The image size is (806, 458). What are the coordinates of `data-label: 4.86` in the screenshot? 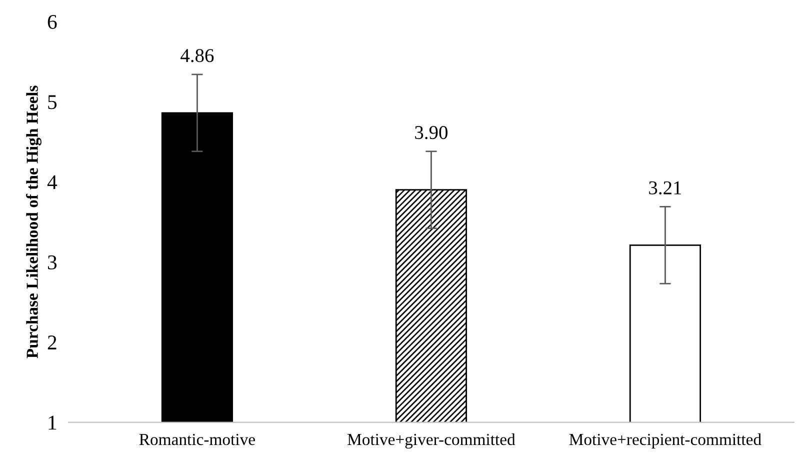 It's located at (197, 55).